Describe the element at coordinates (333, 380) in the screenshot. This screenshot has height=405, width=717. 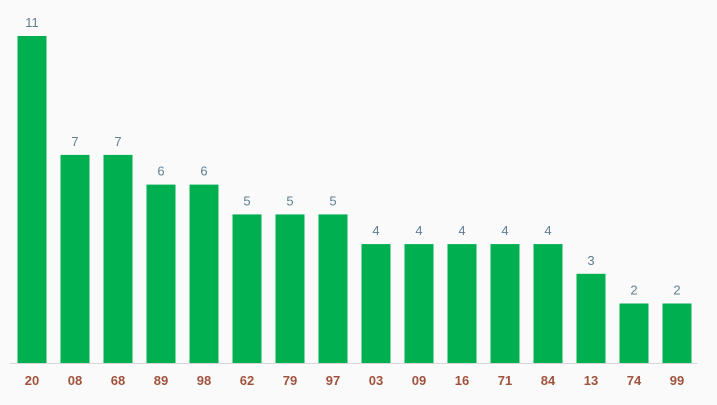
I see `x-tick-label-97: 97` at that location.